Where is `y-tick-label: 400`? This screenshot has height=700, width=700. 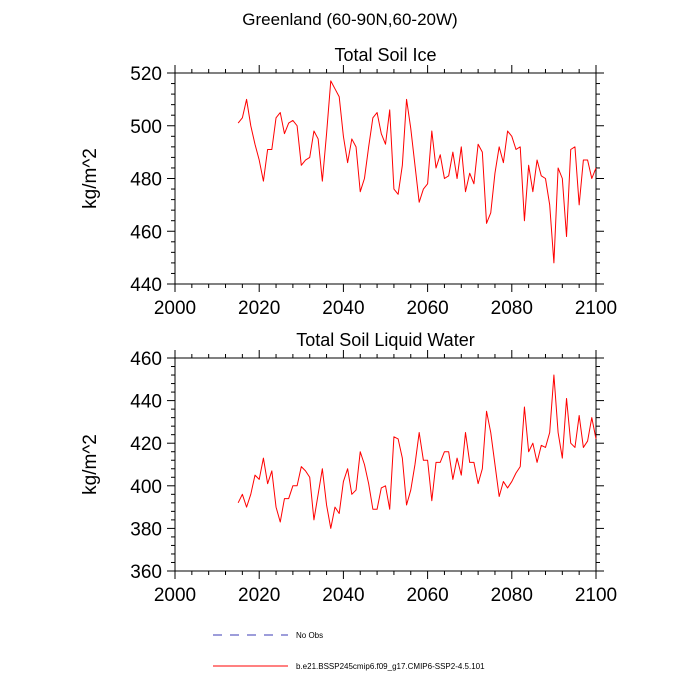 y-tick-label: 400 is located at coordinates (146, 487).